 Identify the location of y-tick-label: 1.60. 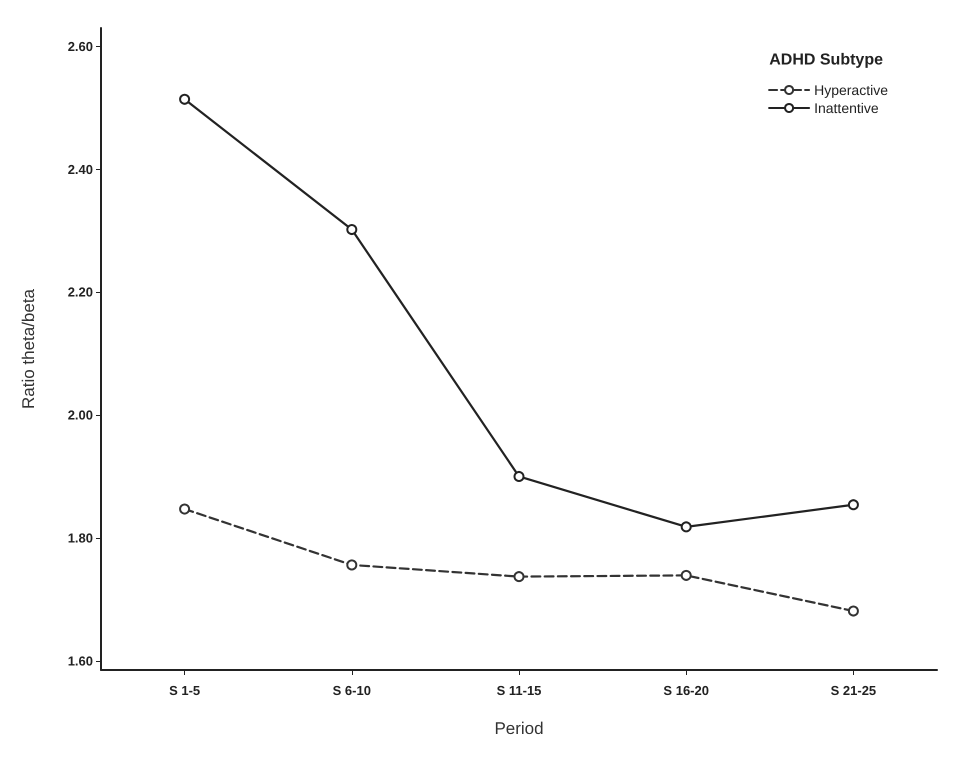
(80, 660).